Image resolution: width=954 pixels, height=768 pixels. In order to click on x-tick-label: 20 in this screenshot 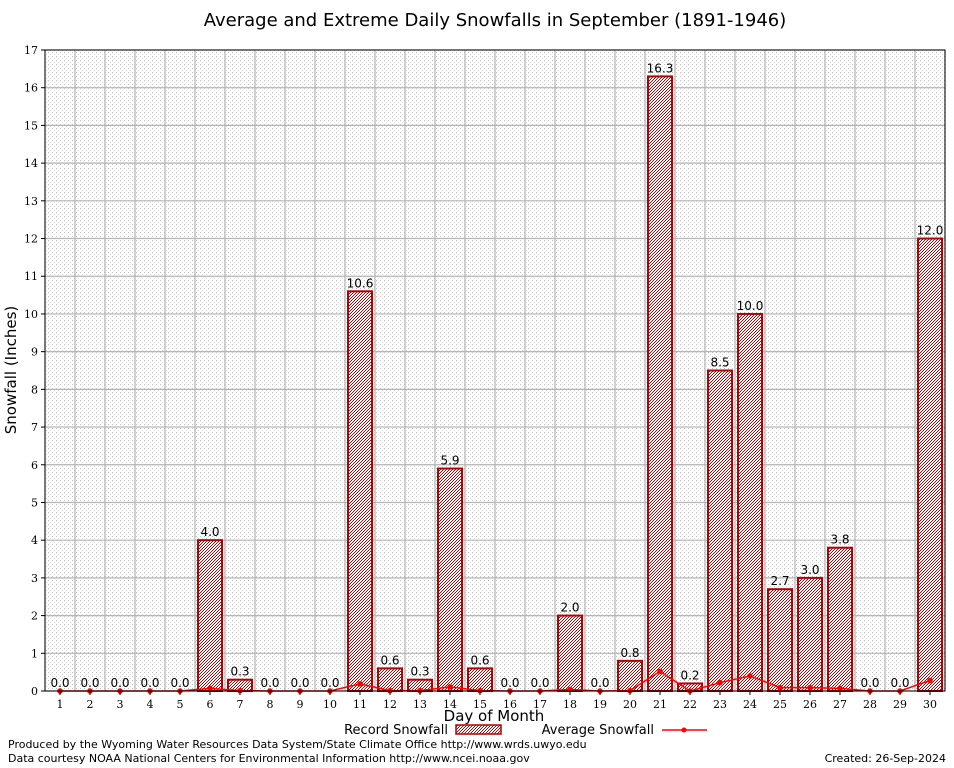, I will do `click(630, 704)`.